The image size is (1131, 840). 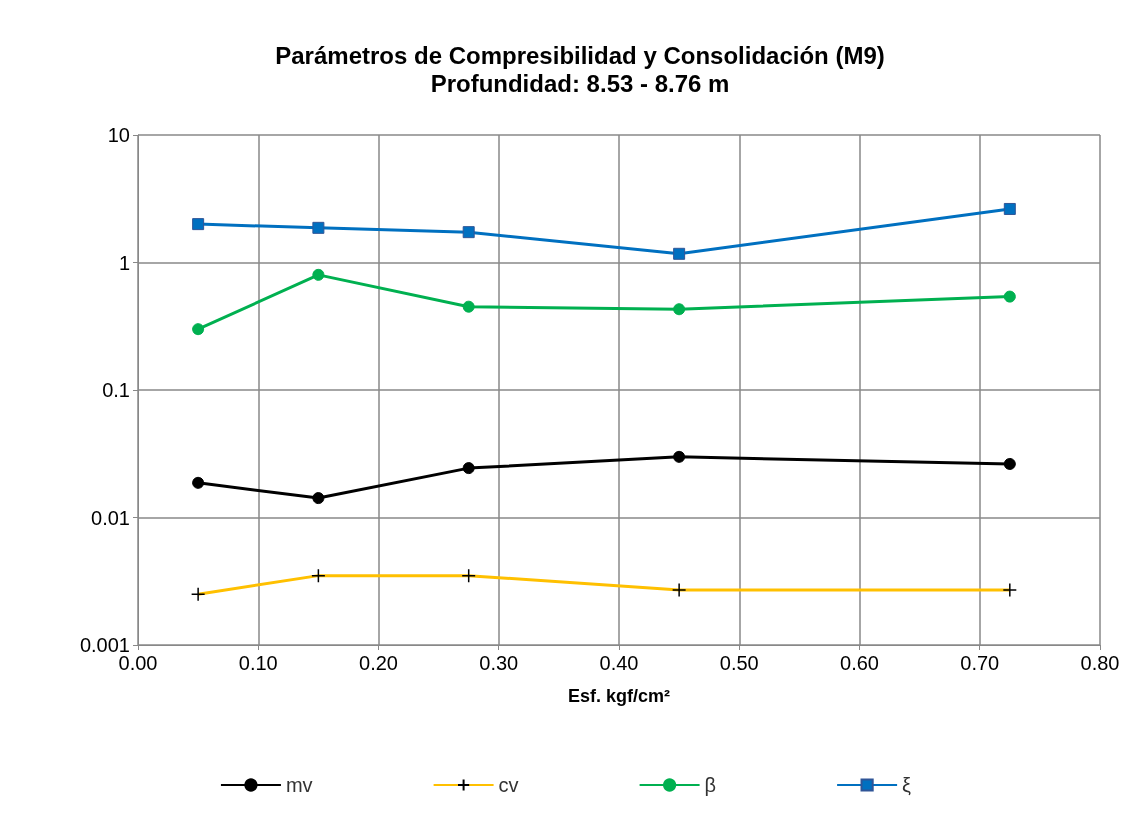 I want to click on x-tick-label: 0.40, so click(x=619, y=663).